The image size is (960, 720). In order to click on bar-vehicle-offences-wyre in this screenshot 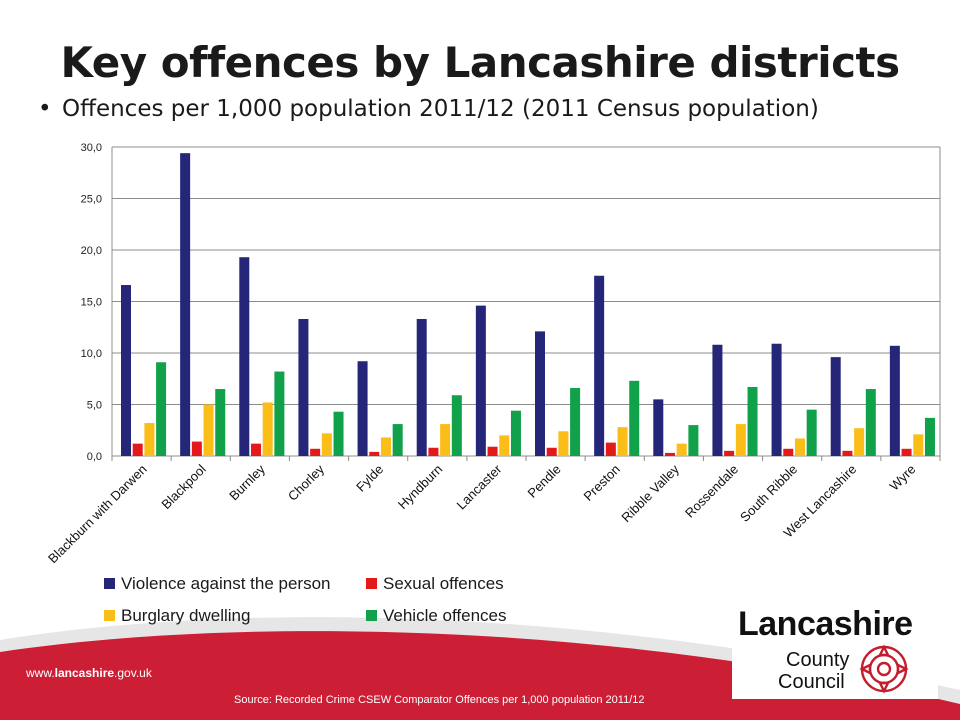, I will do `click(929, 436)`.